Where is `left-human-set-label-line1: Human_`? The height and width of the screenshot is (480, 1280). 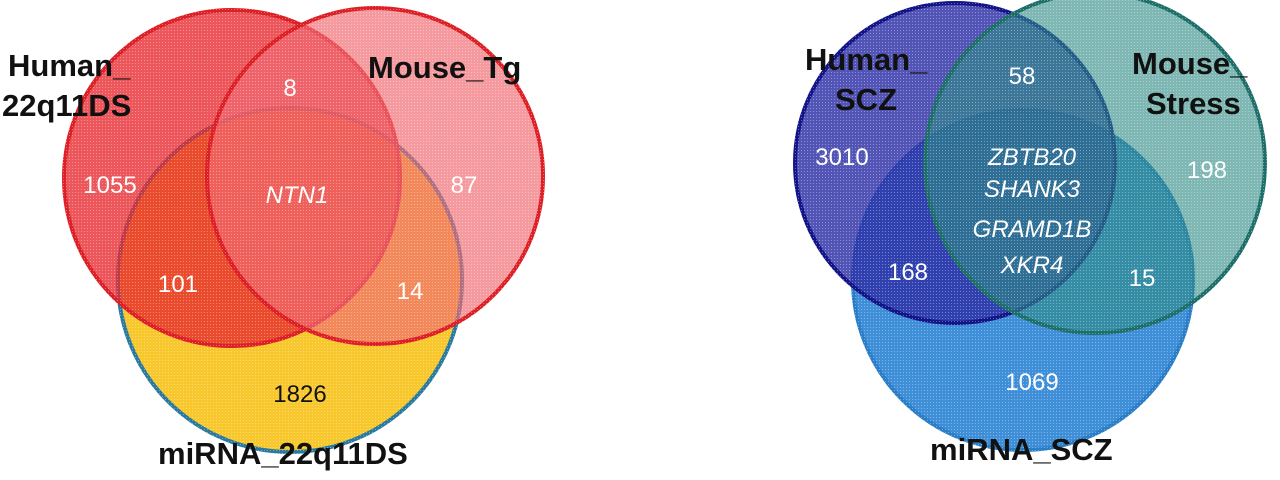
left-human-set-label-line1: Human_ is located at coordinates (69, 65).